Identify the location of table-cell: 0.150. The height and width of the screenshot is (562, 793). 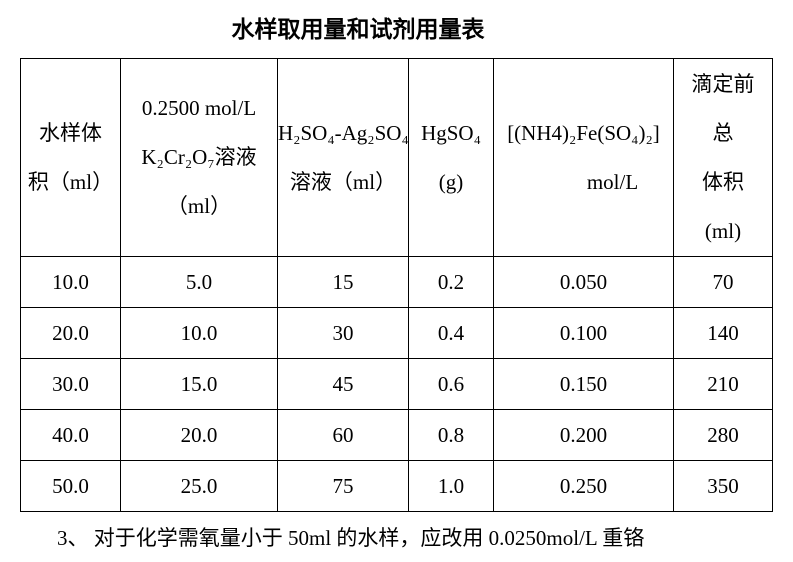
(583, 384).